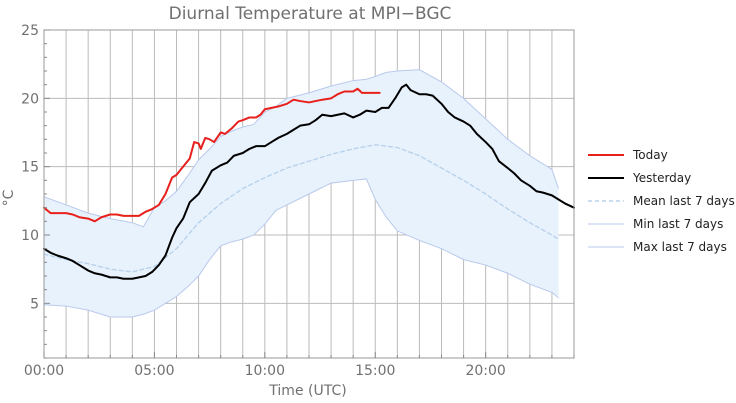 The image size is (736, 403). I want to click on y-tick-label: 10, so click(30, 236).